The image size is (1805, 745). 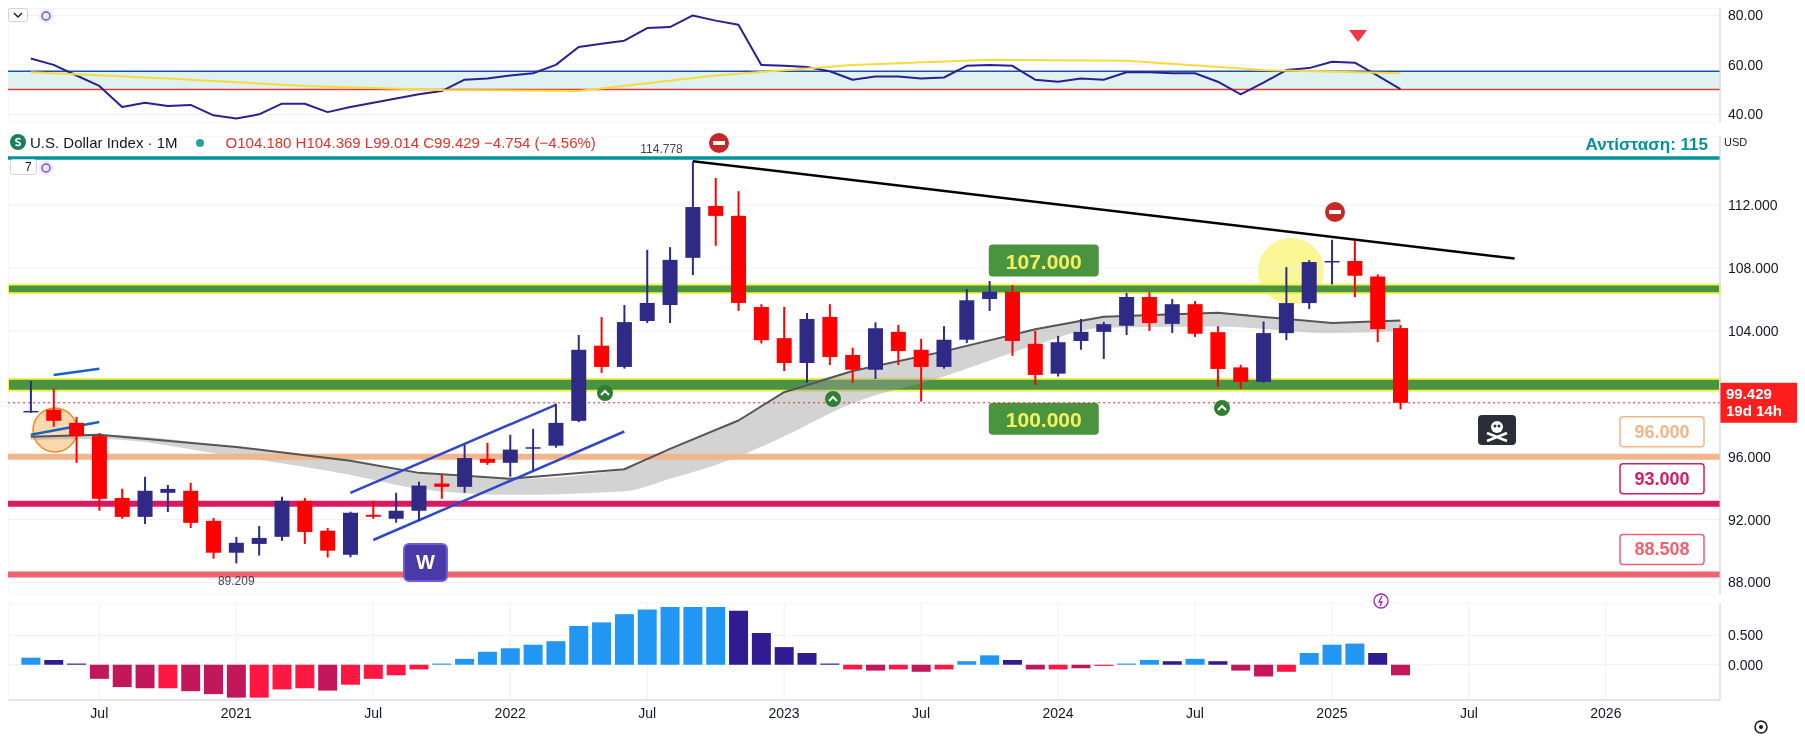 I want to click on ref-line-label: Αντίσταση: 115, so click(x=1646, y=145).